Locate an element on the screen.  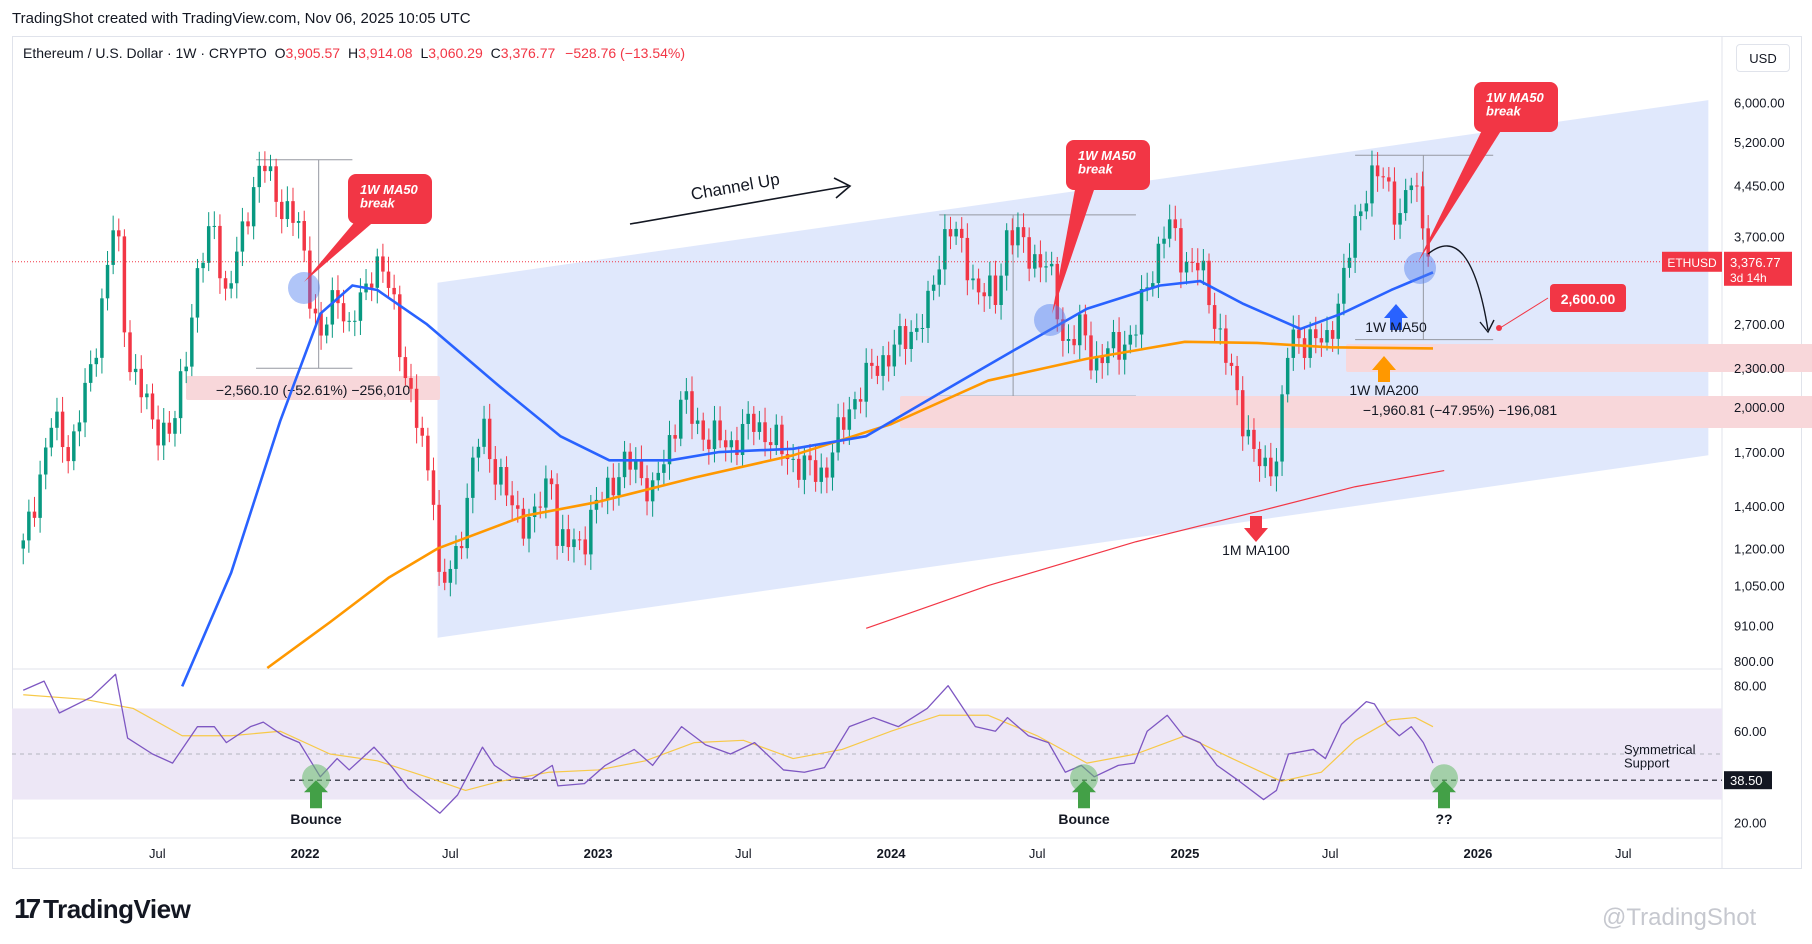
bounce-arrow-icon is located at coordinates (1444, 794).